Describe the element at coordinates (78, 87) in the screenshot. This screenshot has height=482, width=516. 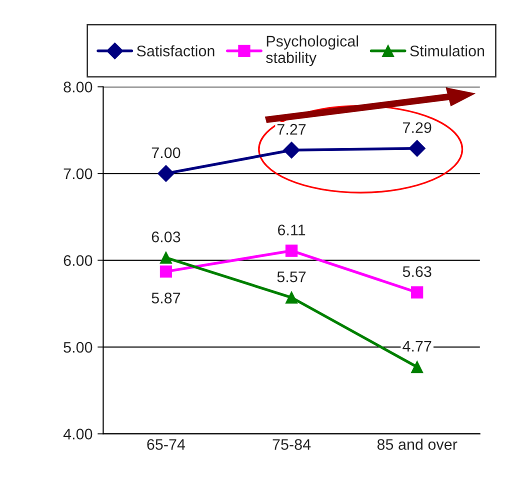
I see `y-tick-label: 8.00` at that location.